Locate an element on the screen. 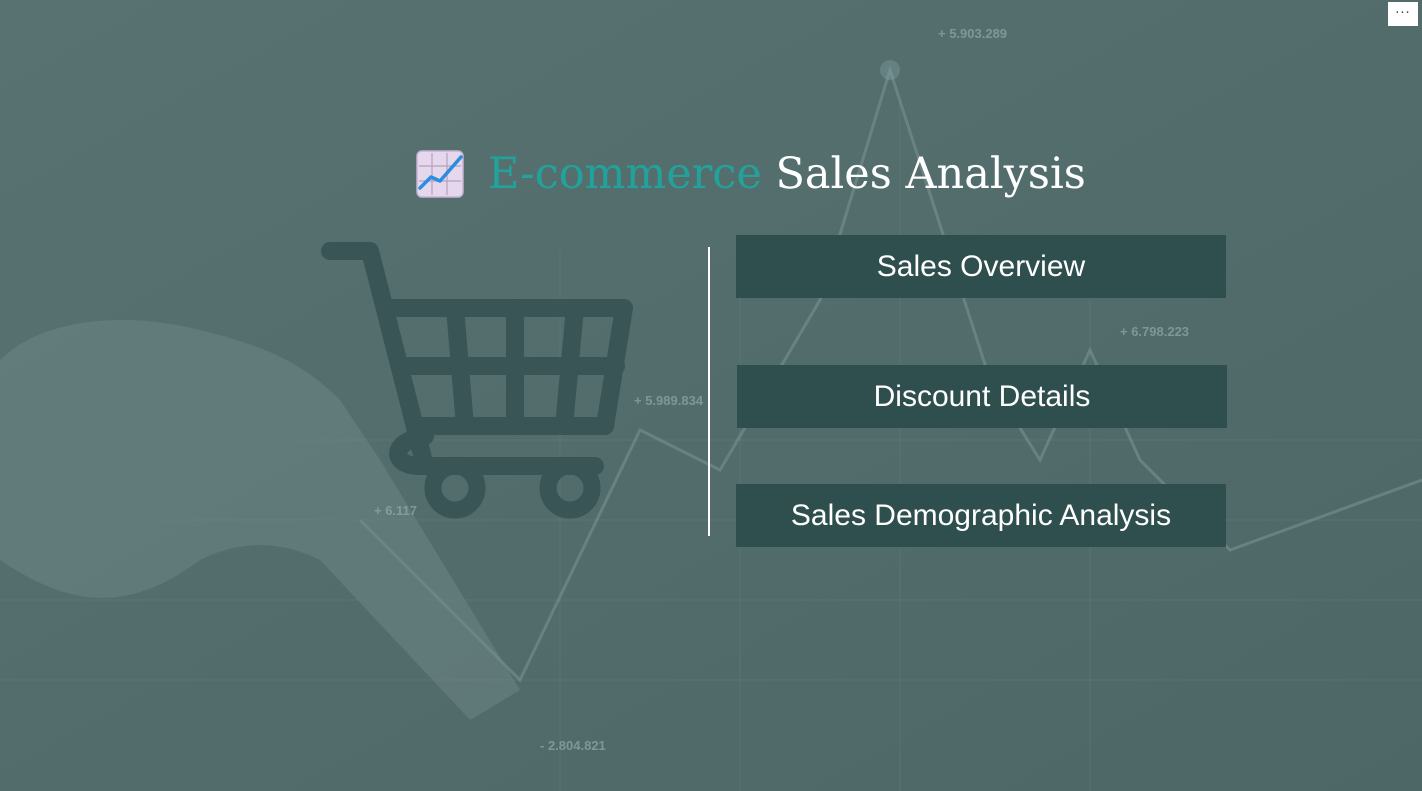  page-title: E-commerce Sales Analysis is located at coordinates (751, 174).